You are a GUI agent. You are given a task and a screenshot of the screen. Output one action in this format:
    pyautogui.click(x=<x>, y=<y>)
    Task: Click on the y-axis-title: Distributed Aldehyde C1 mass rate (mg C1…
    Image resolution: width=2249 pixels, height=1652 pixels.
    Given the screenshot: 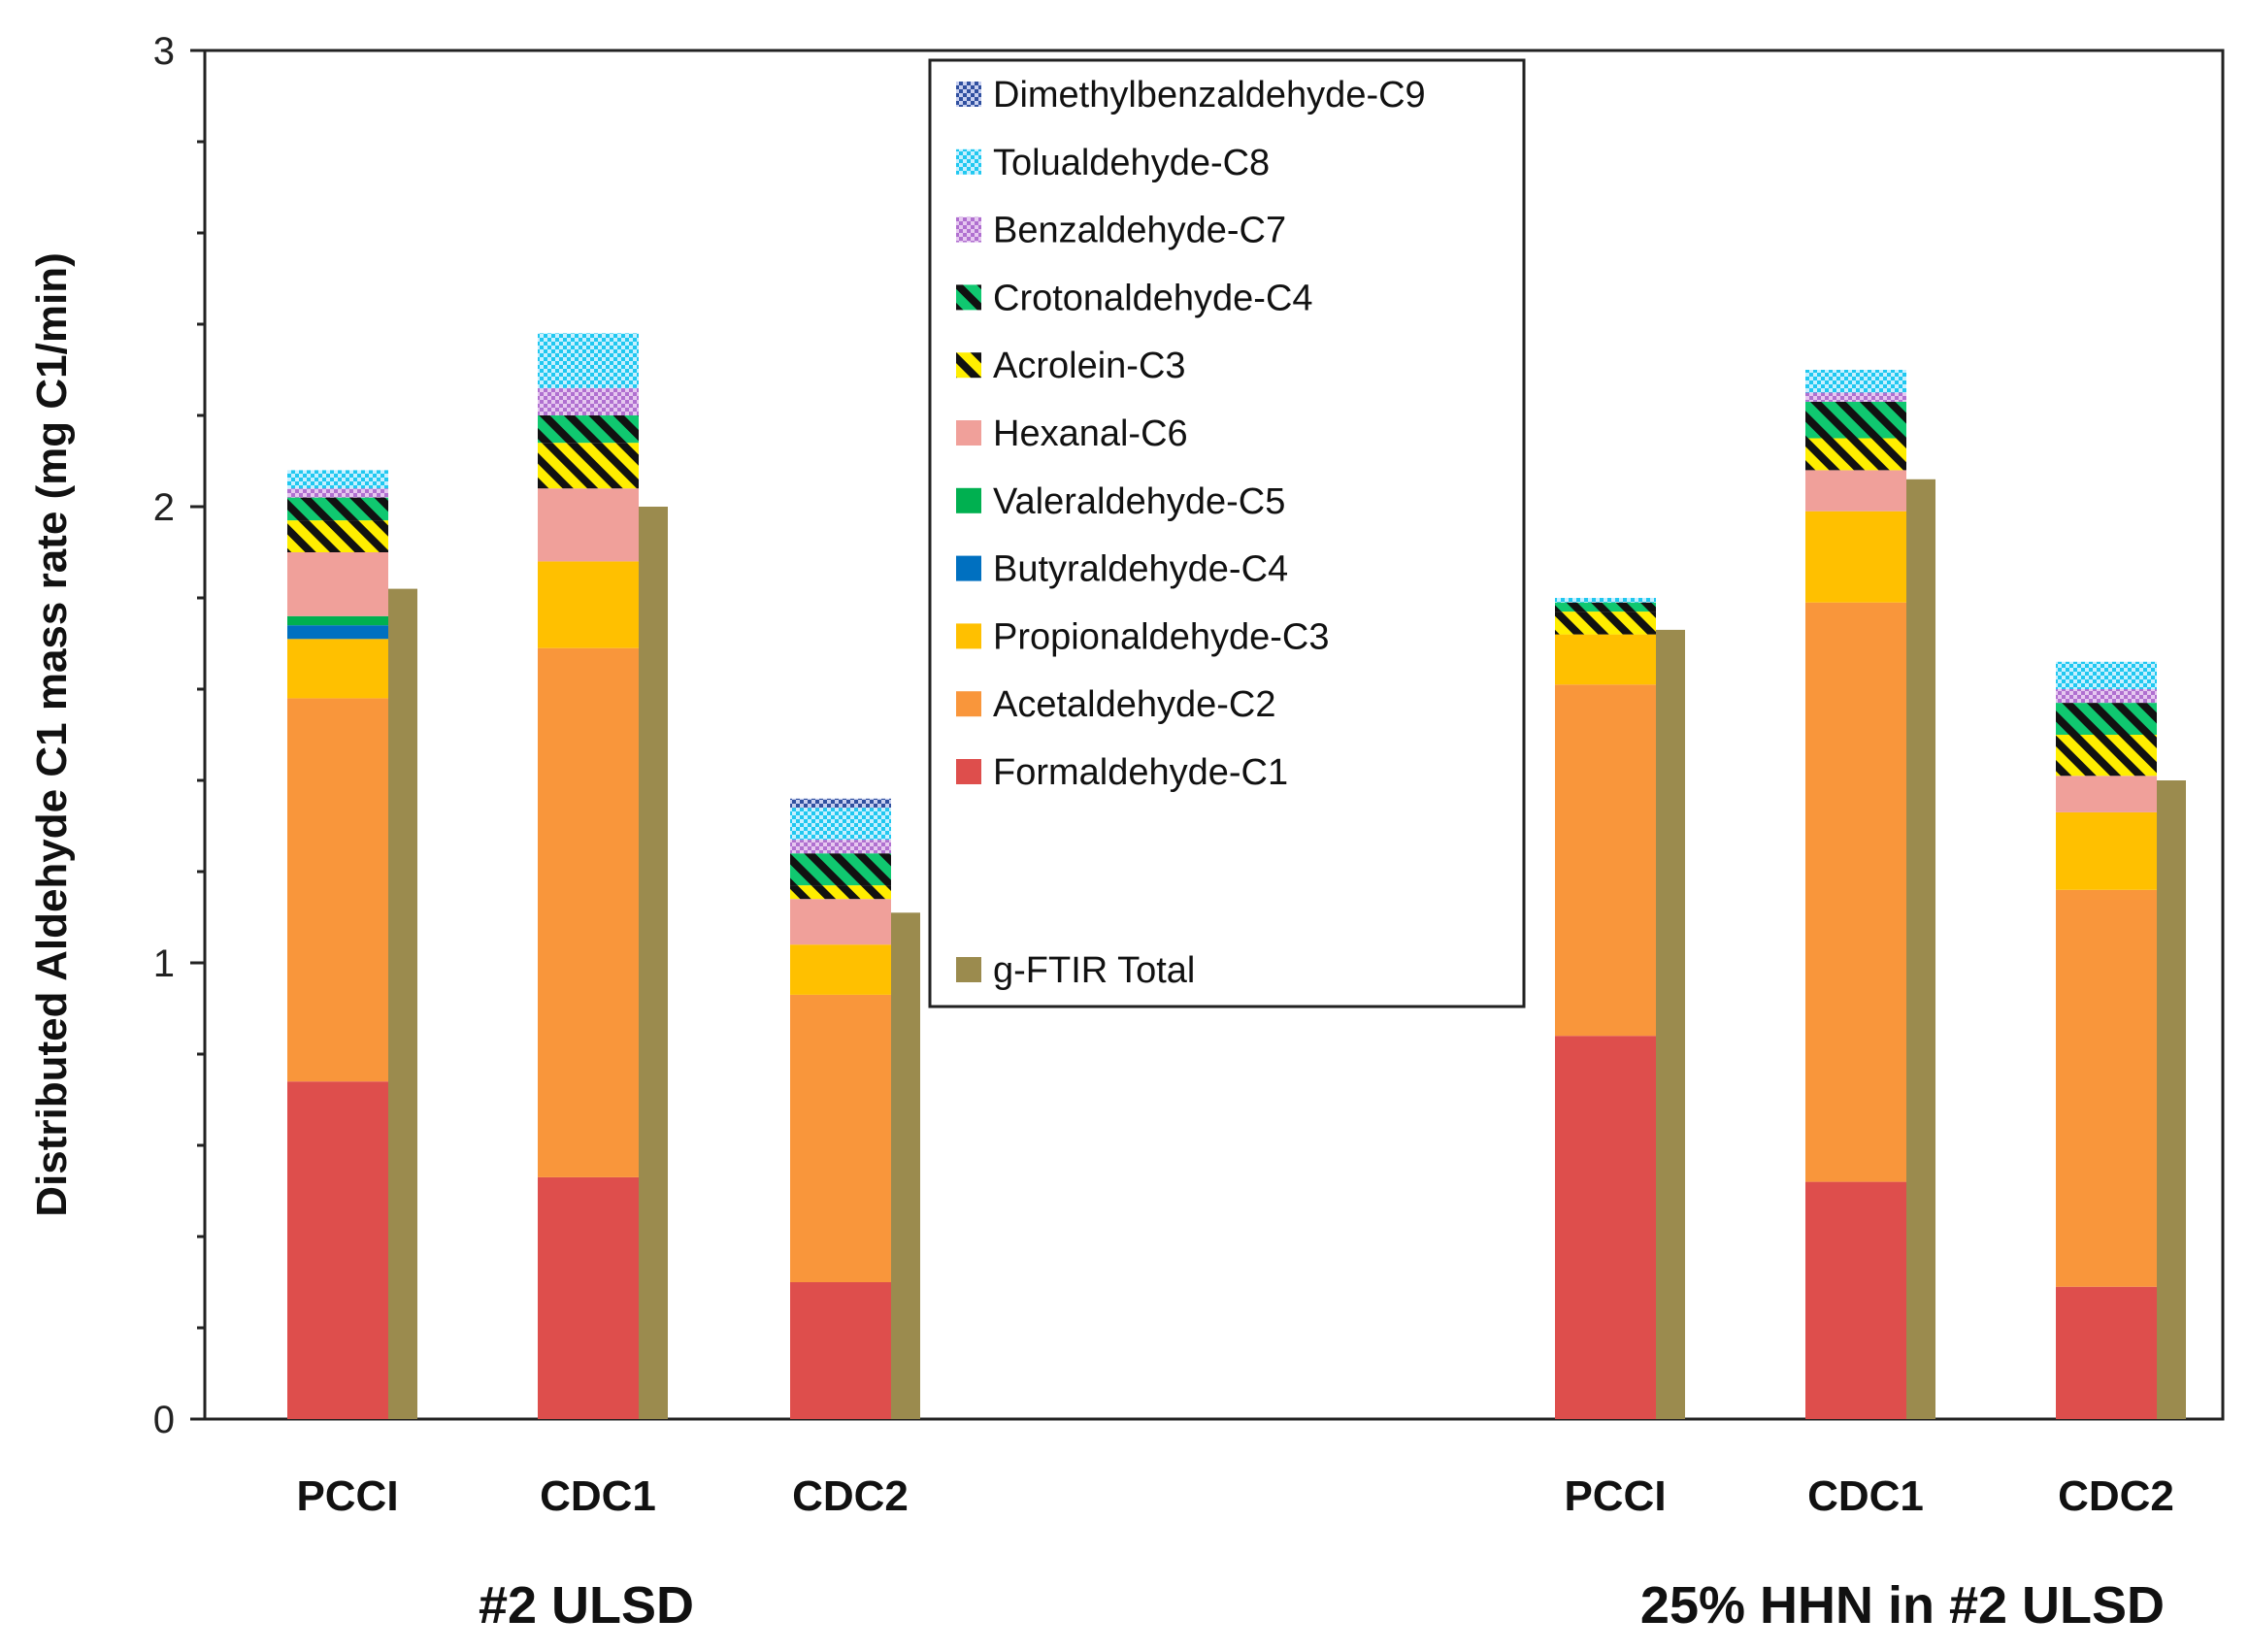 What is the action you would take?
    pyautogui.click(x=52, y=734)
    